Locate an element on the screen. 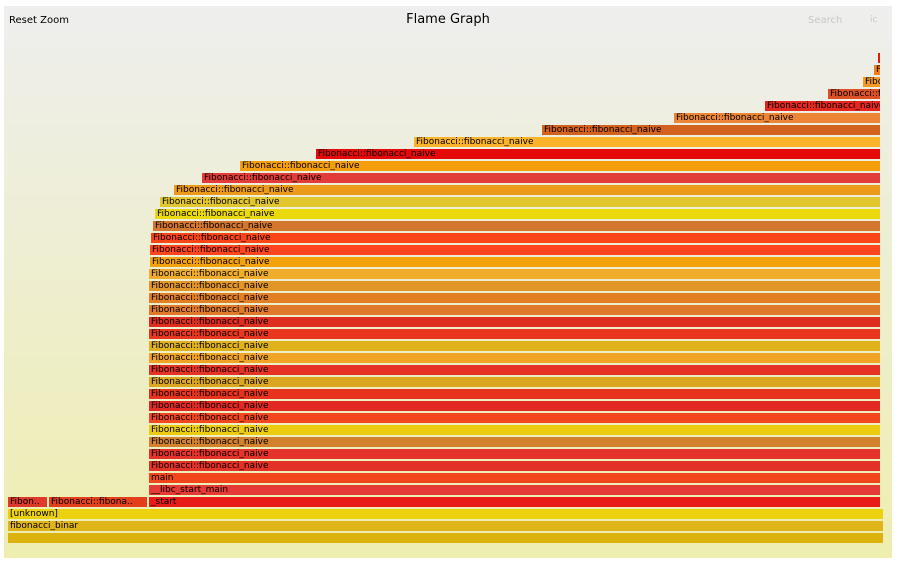 Image resolution: width=899 pixels, height=561 pixels. stack-frame: Fibonacci::fibona.. is located at coordinates (98, 502).